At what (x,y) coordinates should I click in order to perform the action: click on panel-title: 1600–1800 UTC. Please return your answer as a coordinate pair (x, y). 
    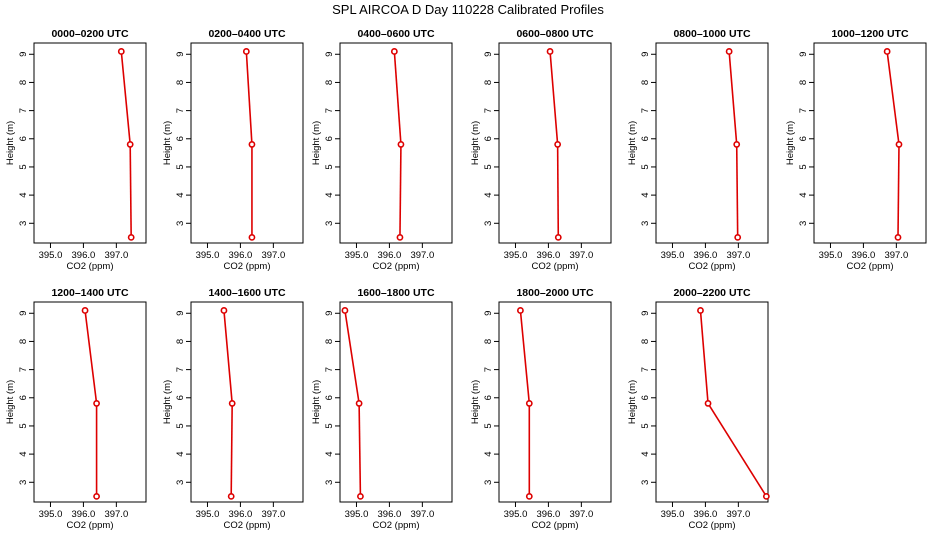
    Looking at the image, I should click on (395, 293).